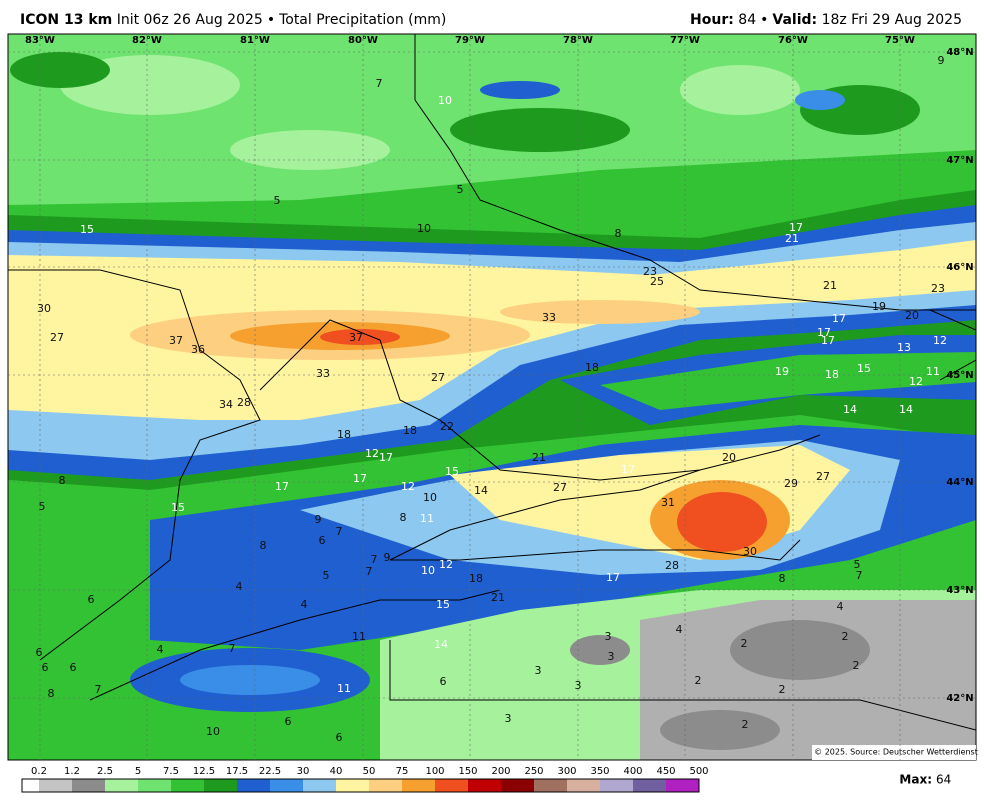  Describe the element at coordinates (303, 771) in the screenshot. I see `legend-tick-label: 30` at that location.